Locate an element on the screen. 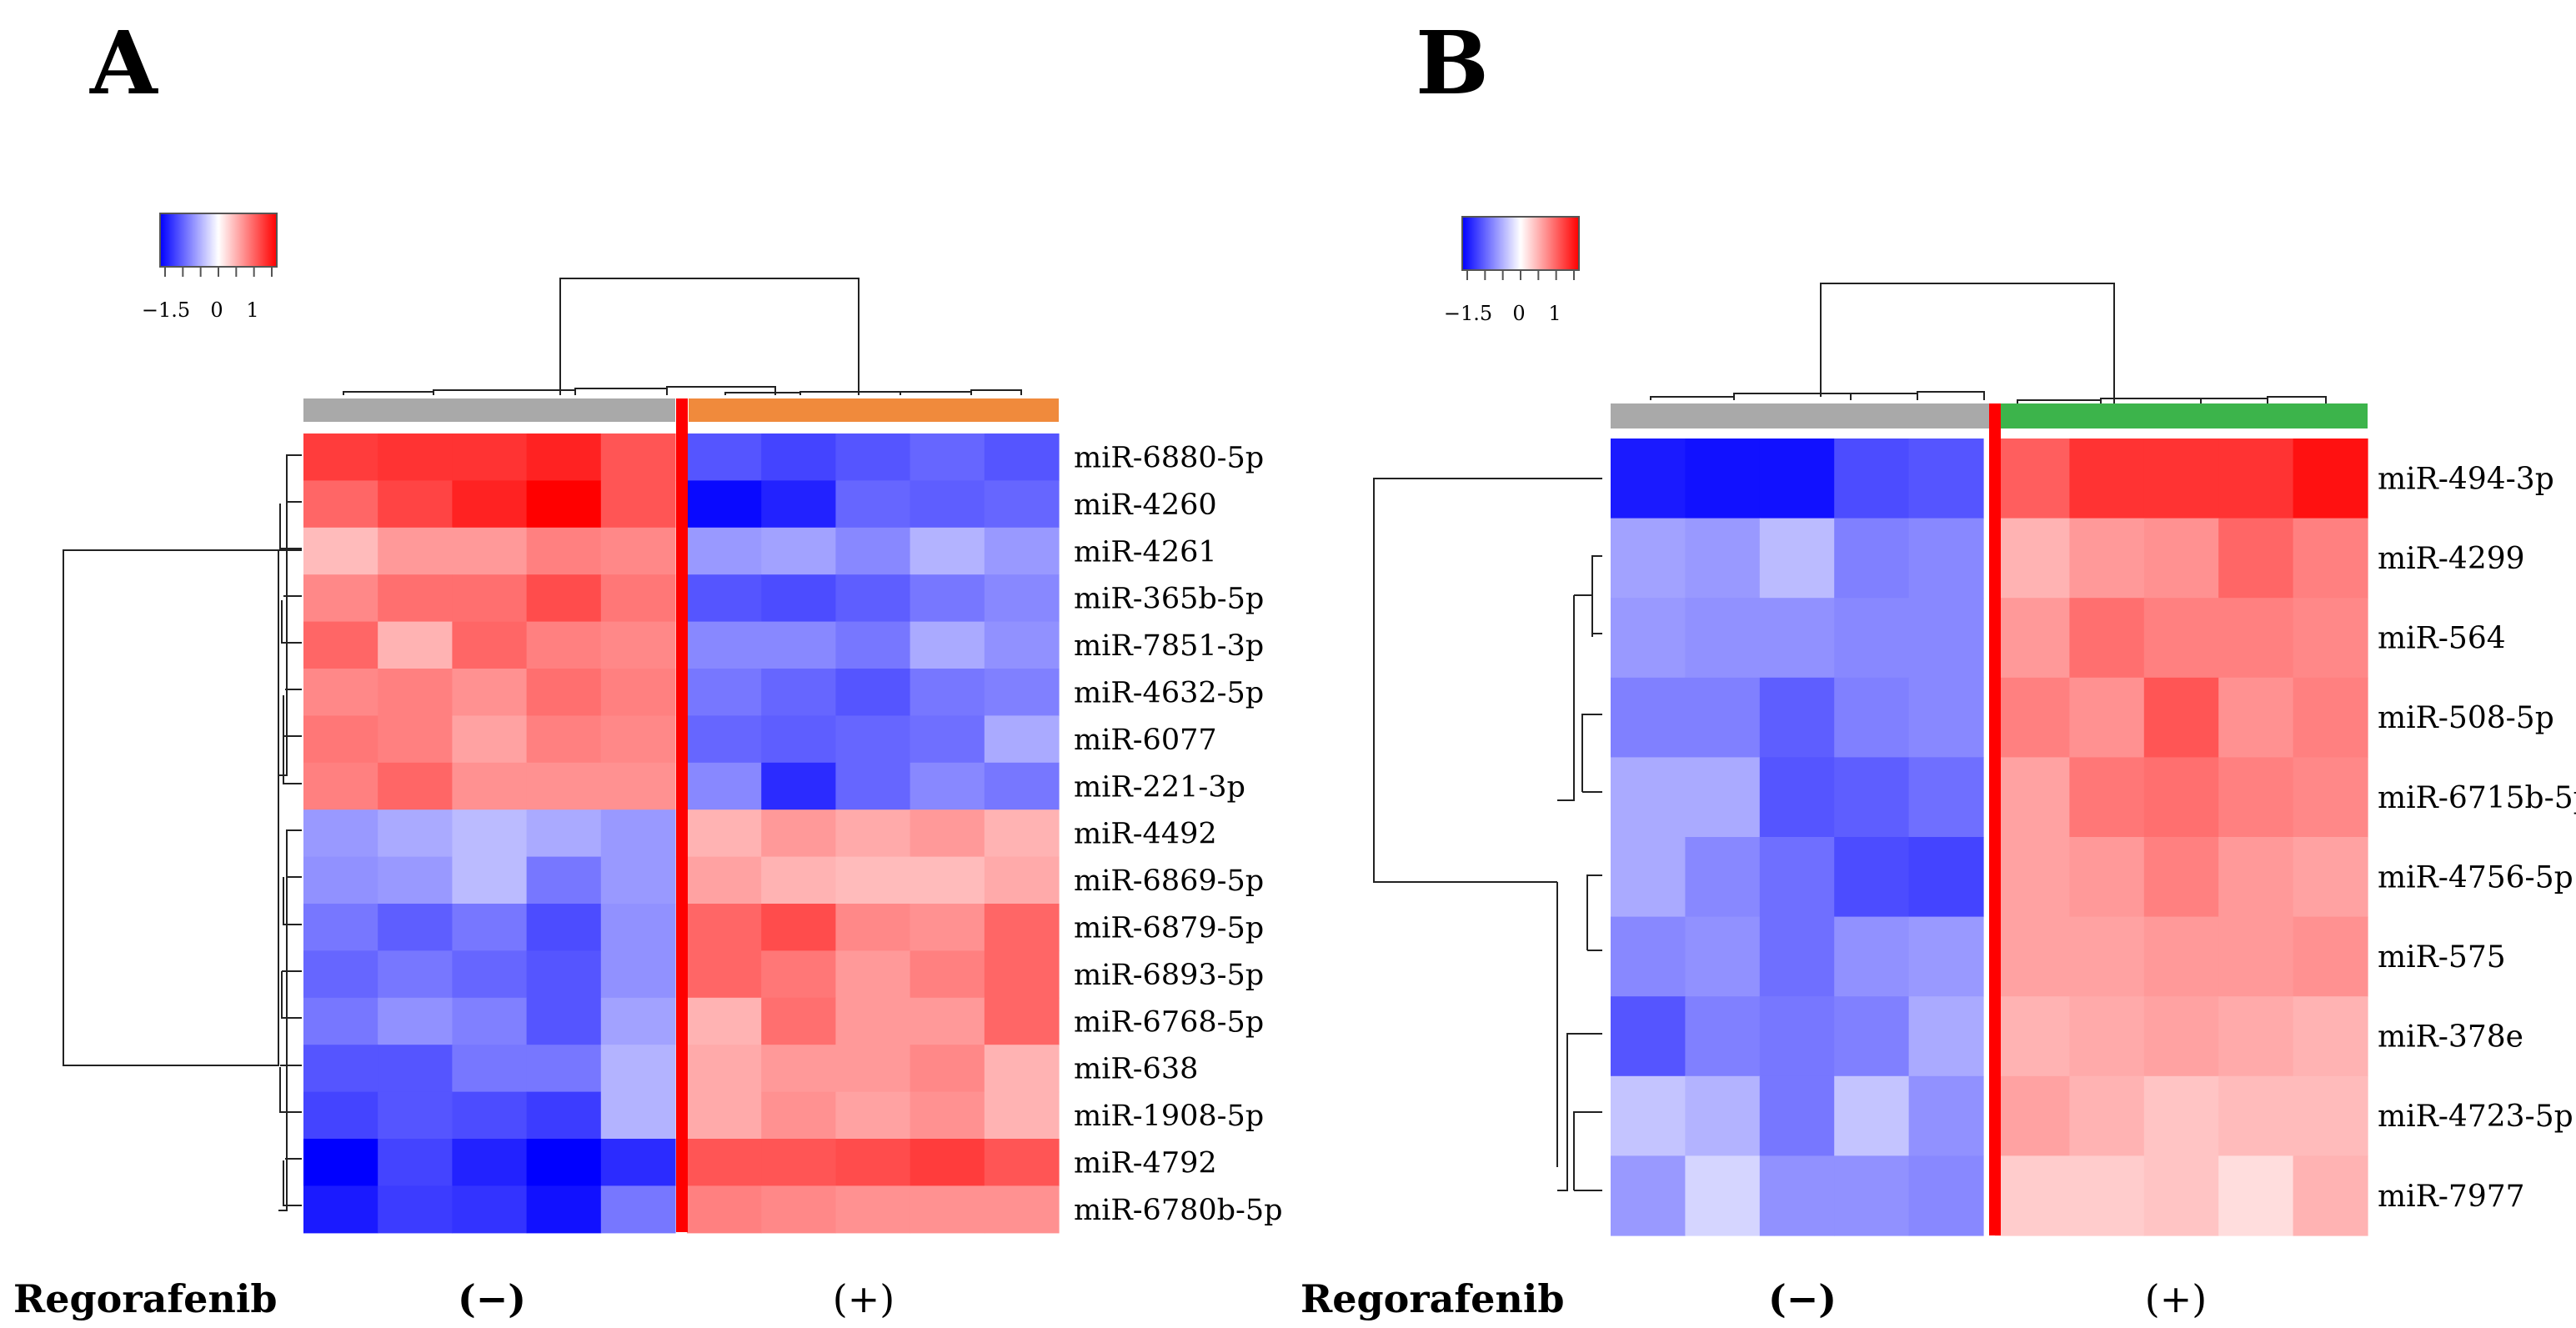 The image size is (2576, 1328). row-dendrogram-lower-cluster-a is located at coordinates (290, 1020).